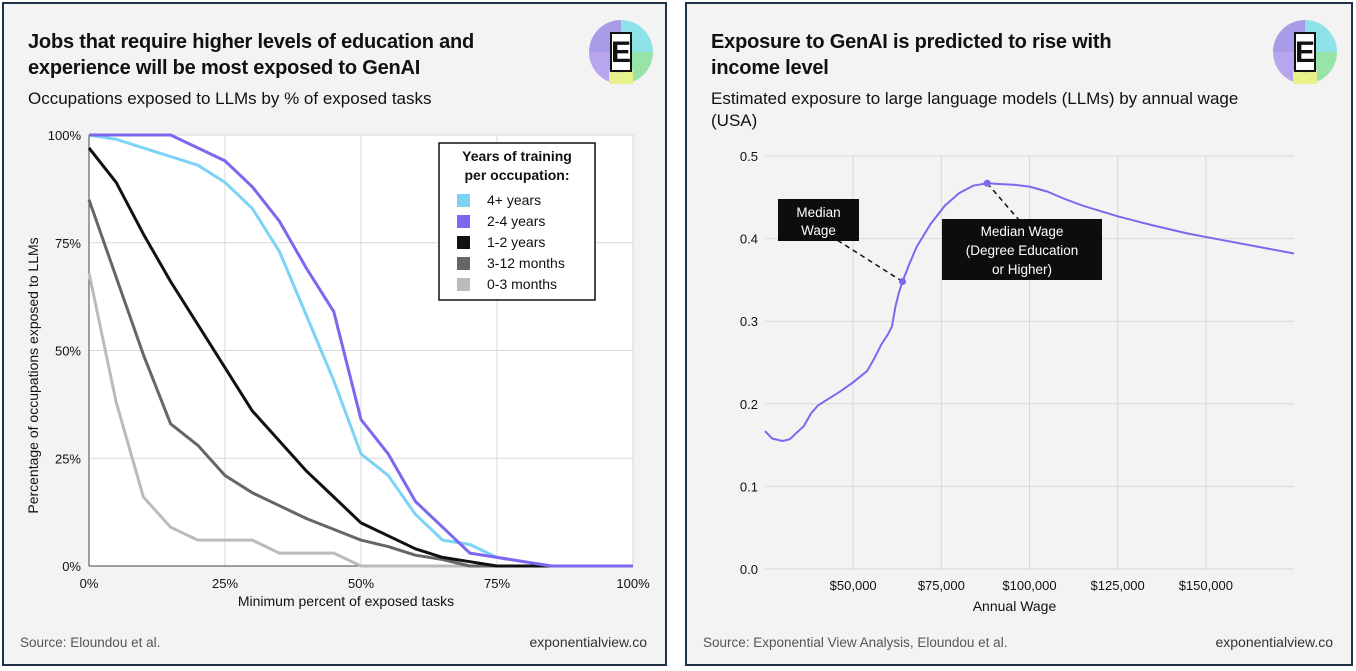  Describe the element at coordinates (749, 321) in the screenshot. I see `y-tick-label: 0.3` at that location.